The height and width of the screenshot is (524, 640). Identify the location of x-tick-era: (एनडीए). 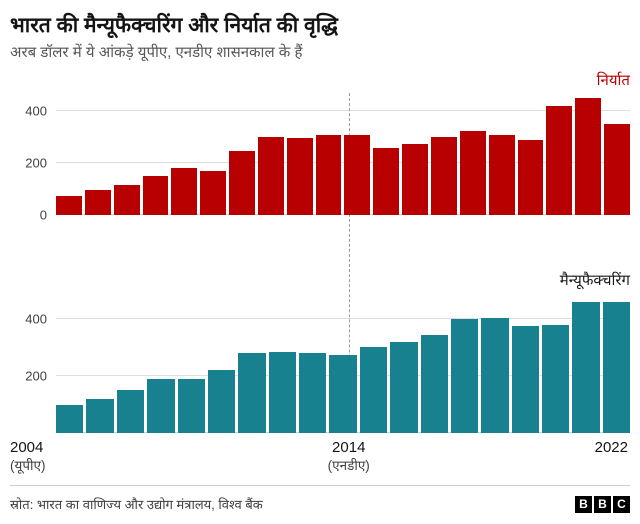
(348, 465).